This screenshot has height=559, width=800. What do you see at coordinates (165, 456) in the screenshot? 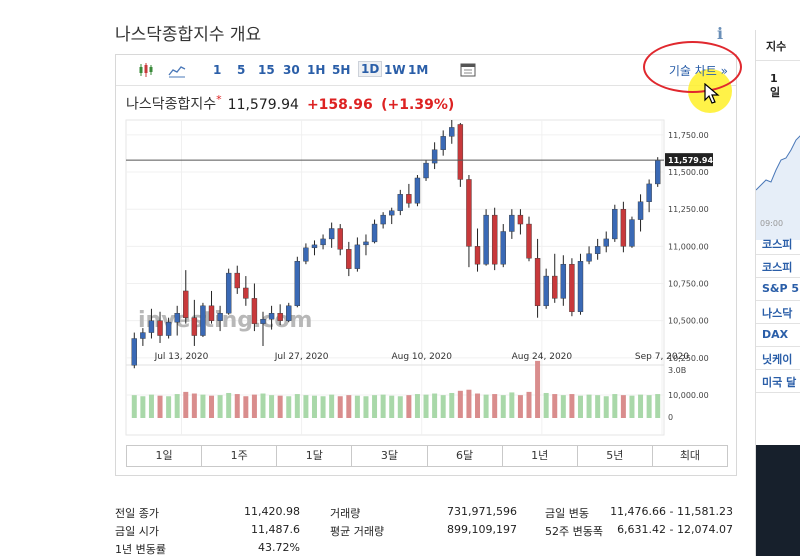
I see `period-button: 1일` at bounding box center [165, 456].